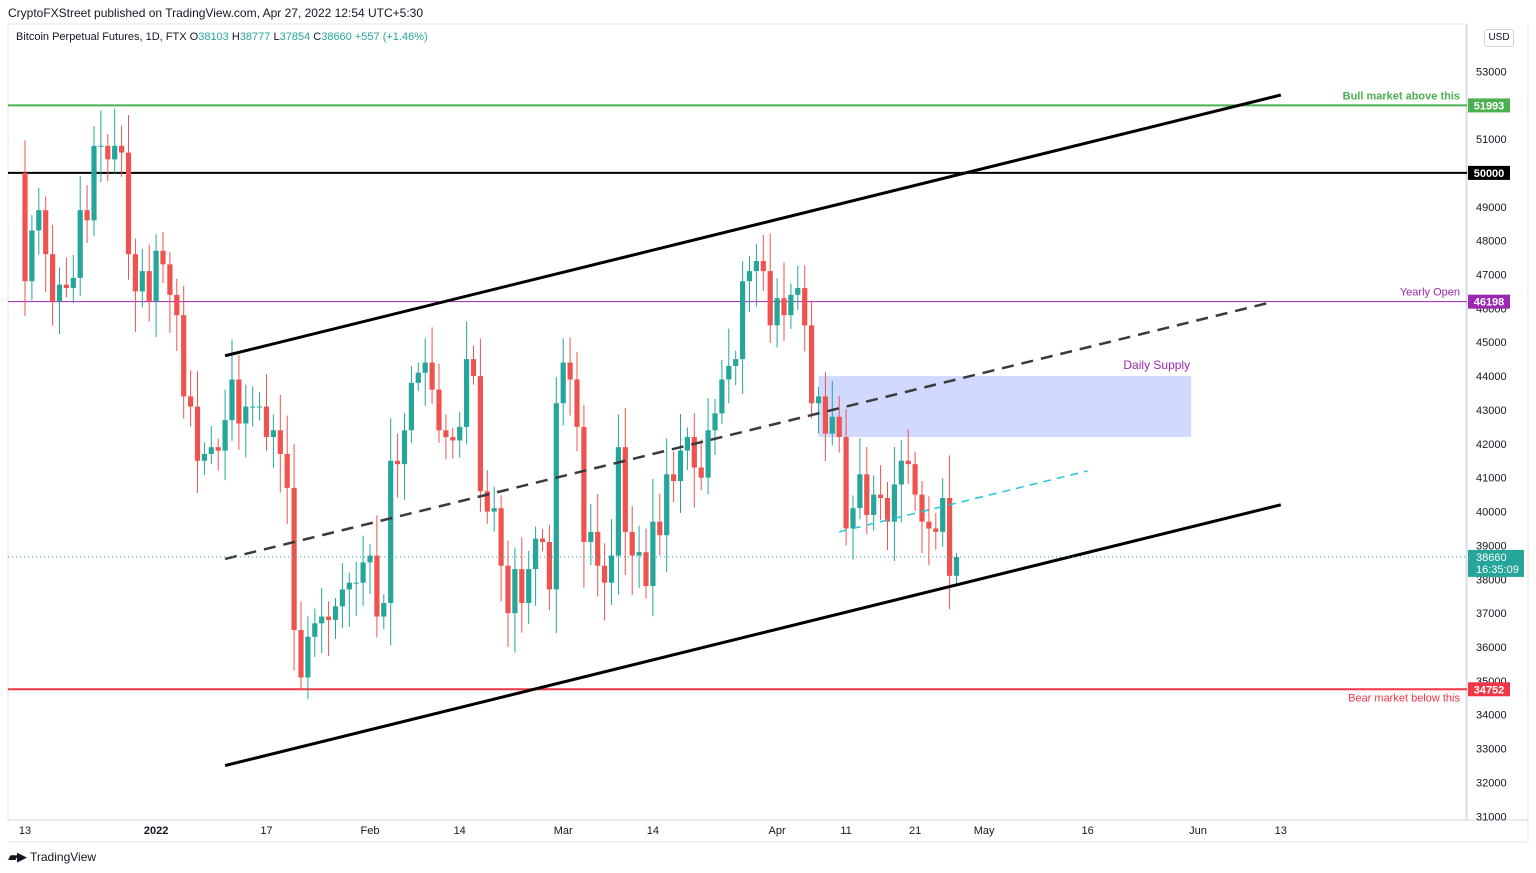  What do you see at coordinates (266, 831) in the screenshot?
I see `x-tick-label: 17` at bounding box center [266, 831].